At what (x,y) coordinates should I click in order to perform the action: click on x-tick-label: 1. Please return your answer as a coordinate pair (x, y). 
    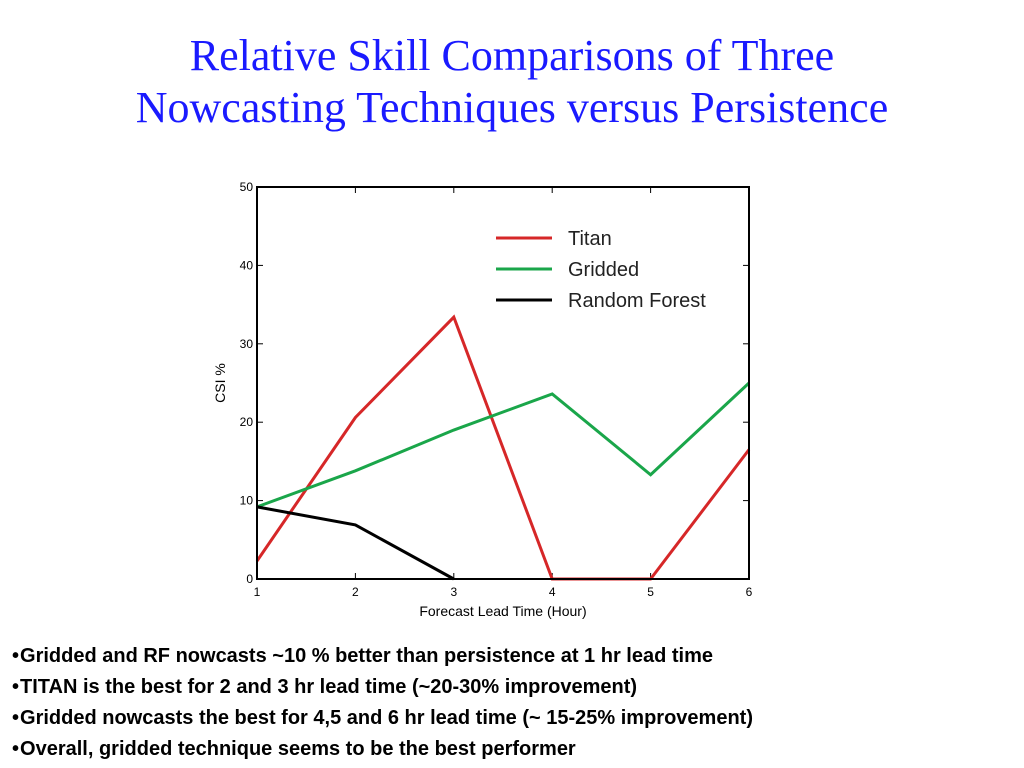
    Looking at the image, I should click on (257, 592).